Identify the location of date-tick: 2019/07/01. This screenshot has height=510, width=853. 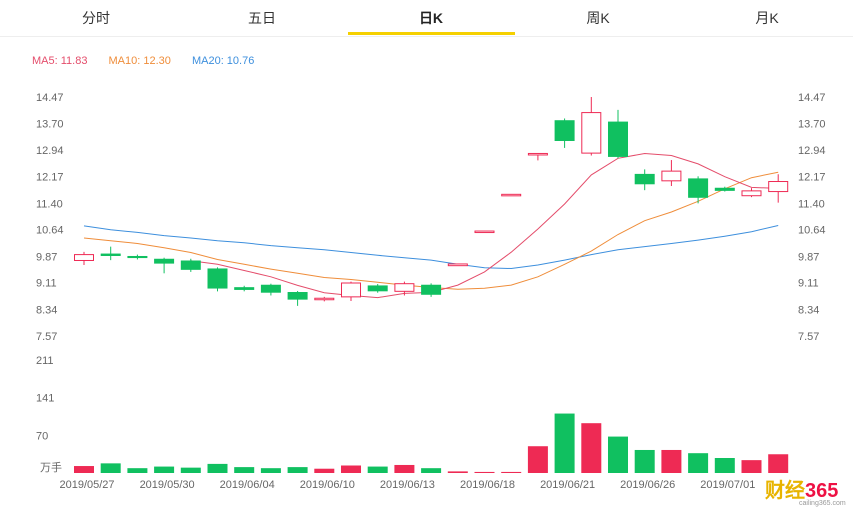
(727, 485).